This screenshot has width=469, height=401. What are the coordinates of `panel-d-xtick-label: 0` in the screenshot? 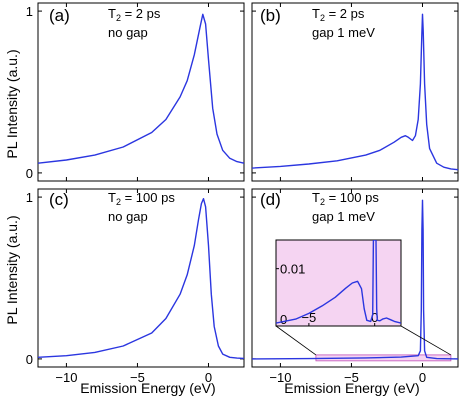 It's located at (422, 377).